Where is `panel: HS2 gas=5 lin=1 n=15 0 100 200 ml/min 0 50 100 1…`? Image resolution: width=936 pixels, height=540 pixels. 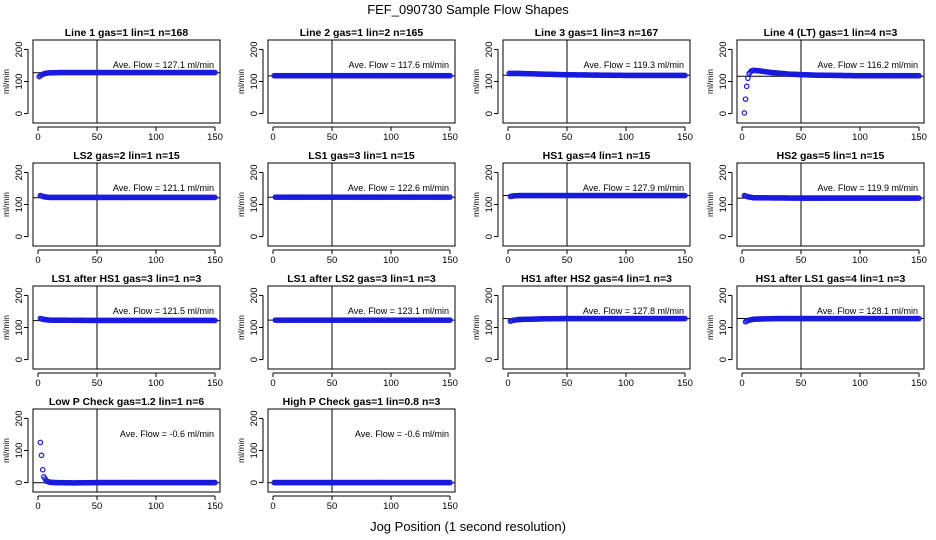
panel: HS2 gas=5 lin=1 n=15 0 100 200 ml/min 0 50 100 1… is located at coordinates (816, 208).